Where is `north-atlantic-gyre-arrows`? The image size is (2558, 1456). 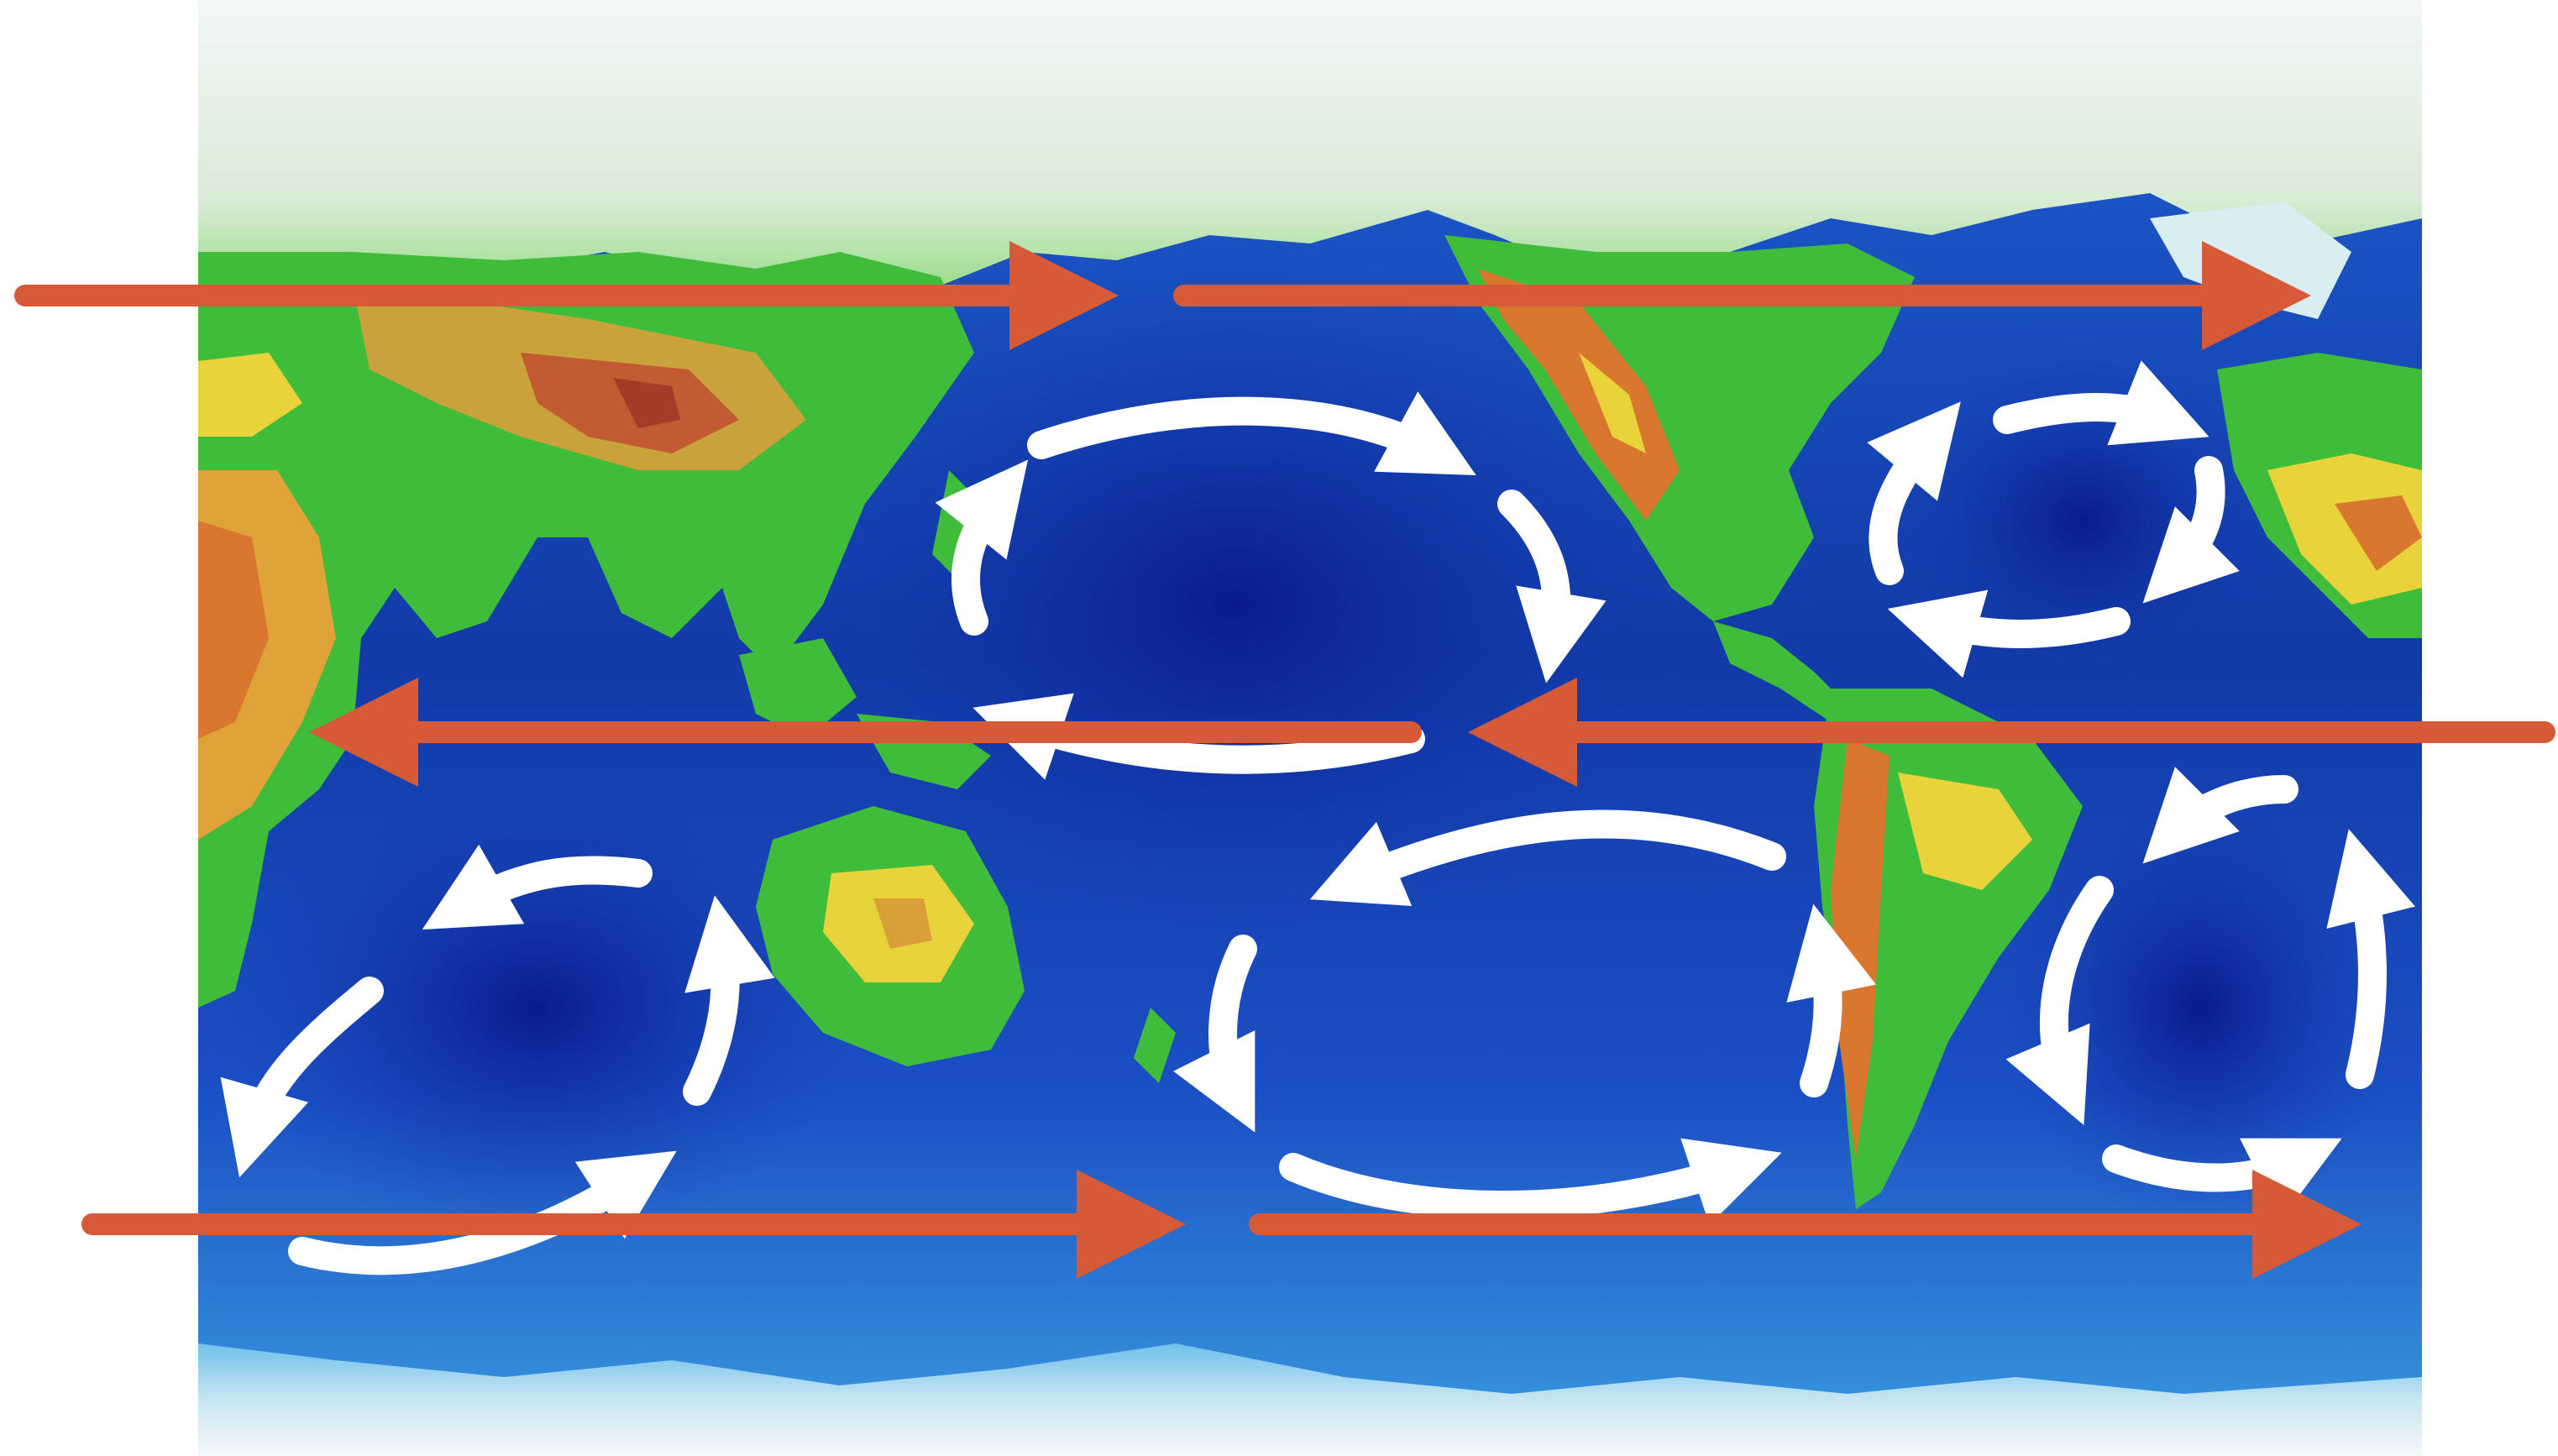 north-atlantic-gyre-arrows is located at coordinates (2053, 519).